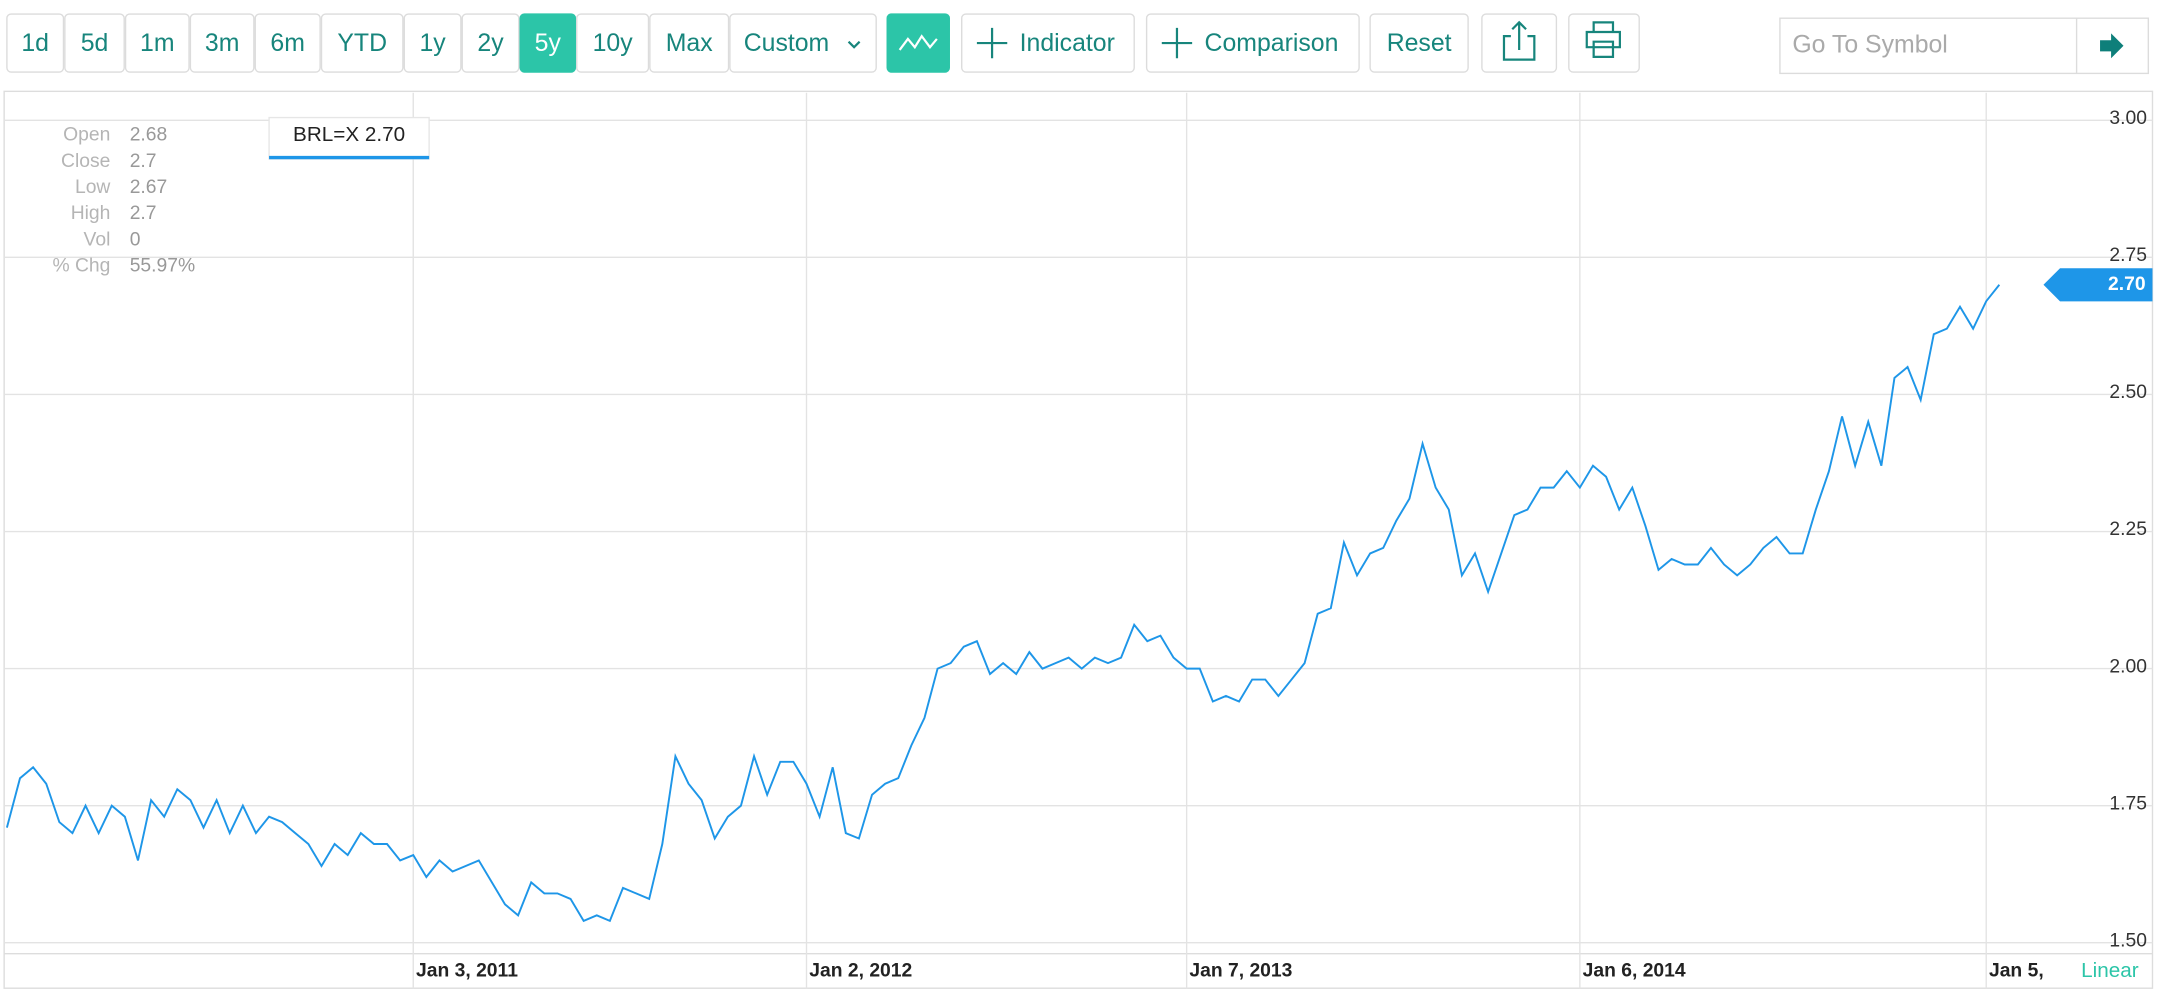 This screenshot has height=994, width=2158. Describe the element at coordinates (149, 187) in the screenshot. I see `info-value: 2.67` at that location.